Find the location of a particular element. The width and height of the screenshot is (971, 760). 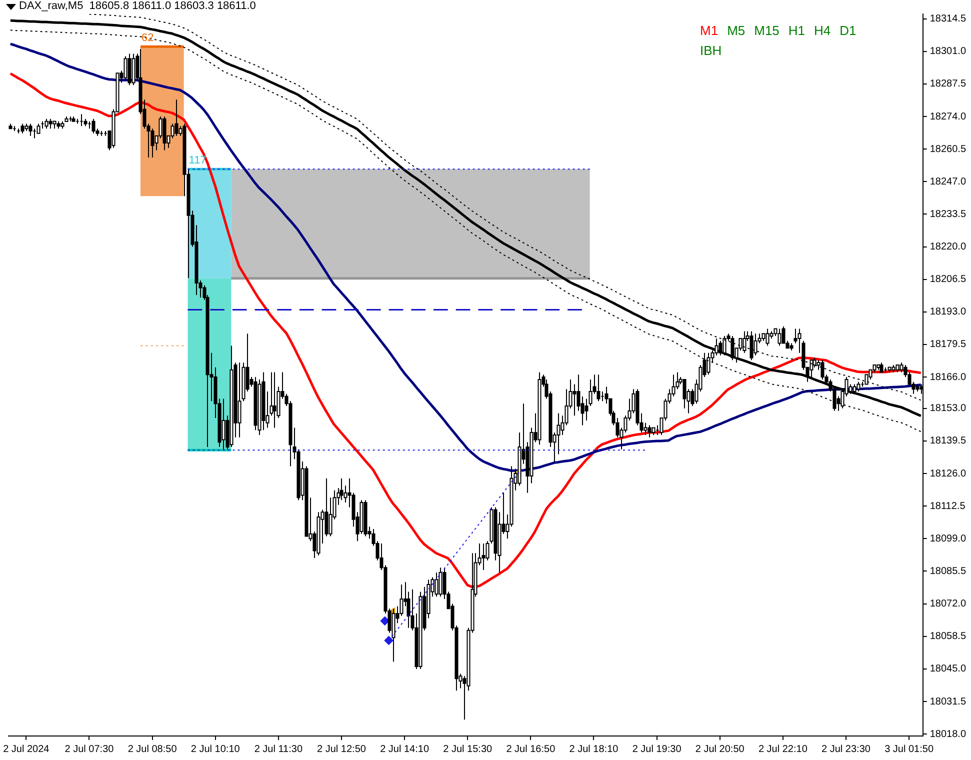

y-tick-label: 18072.0 is located at coordinates (948, 604).